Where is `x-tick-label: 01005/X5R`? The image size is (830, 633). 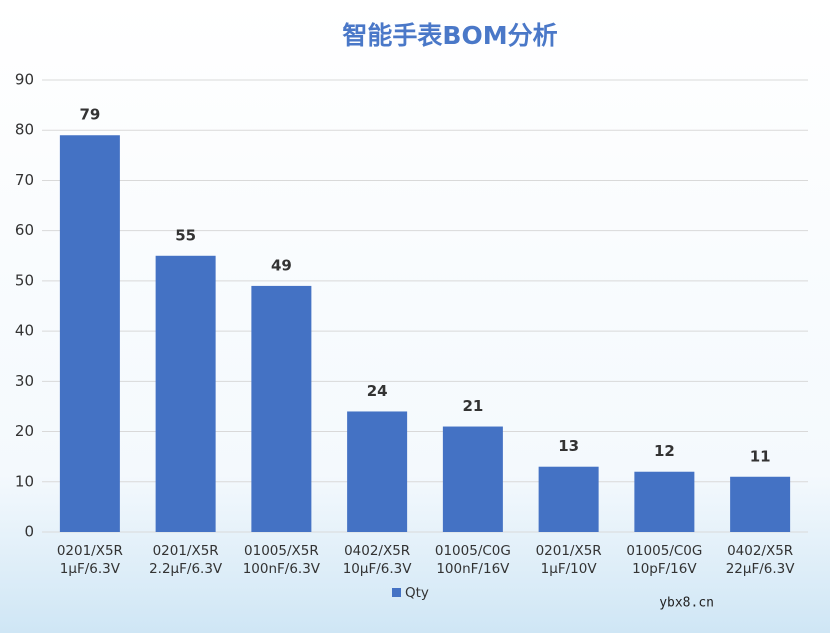 x-tick-label: 01005/X5R is located at coordinates (281, 551).